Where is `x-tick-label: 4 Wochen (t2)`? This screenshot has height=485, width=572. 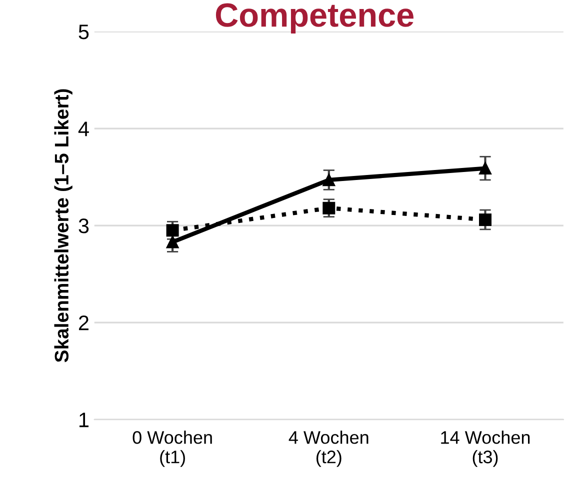 x-tick-label: 4 Wochen (t2) is located at coordinates (328, 448).